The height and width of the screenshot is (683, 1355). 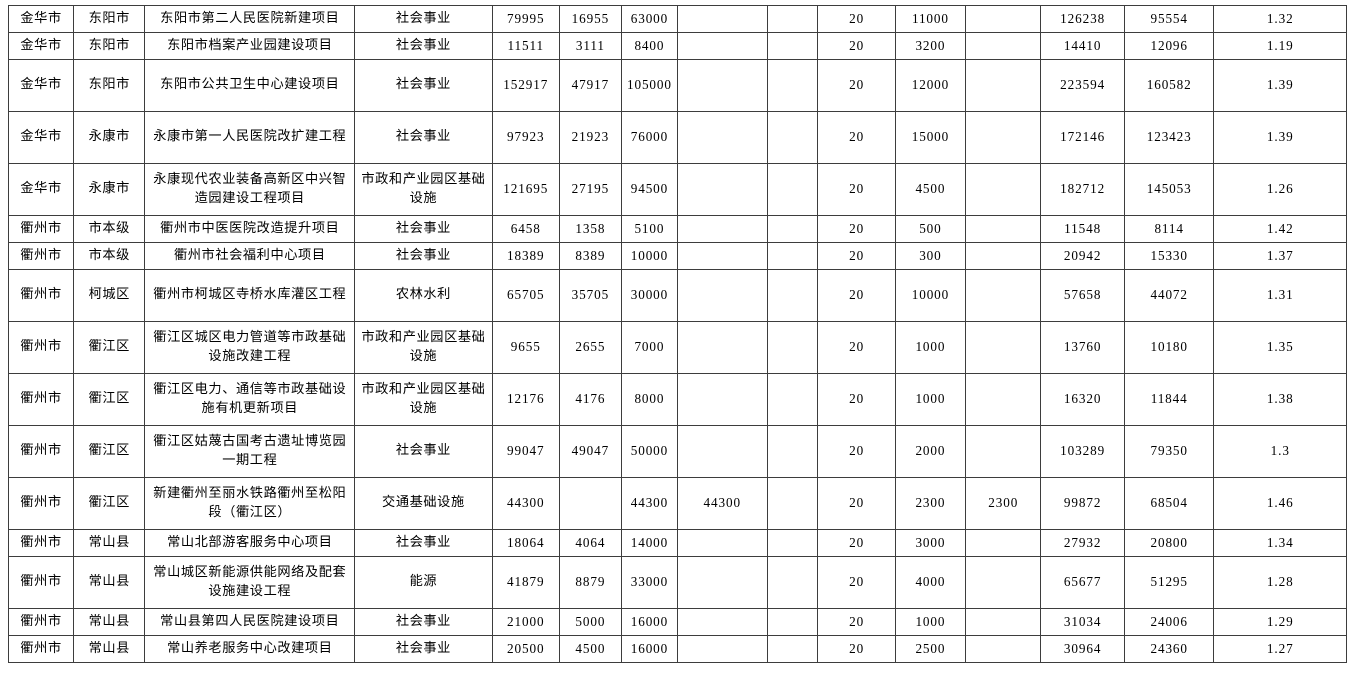 What do you see at coordinates (590, 19) in the screenshot?
I see `cell-amount-6: 16955` at bounding box center [590, 19].